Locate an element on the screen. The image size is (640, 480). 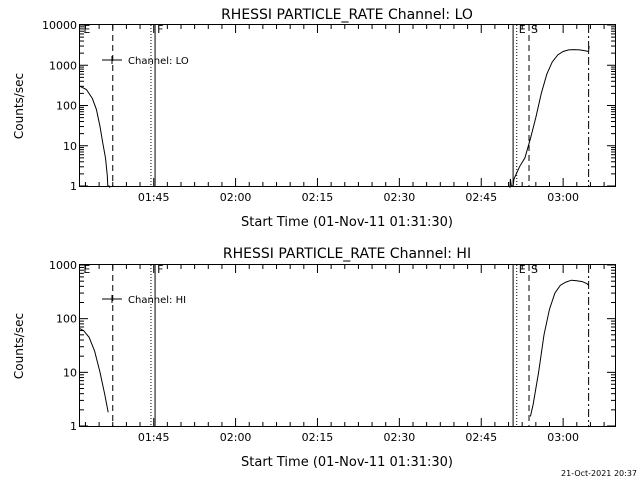
legend-label: Channel: LO is located at coordinates (158, 61).